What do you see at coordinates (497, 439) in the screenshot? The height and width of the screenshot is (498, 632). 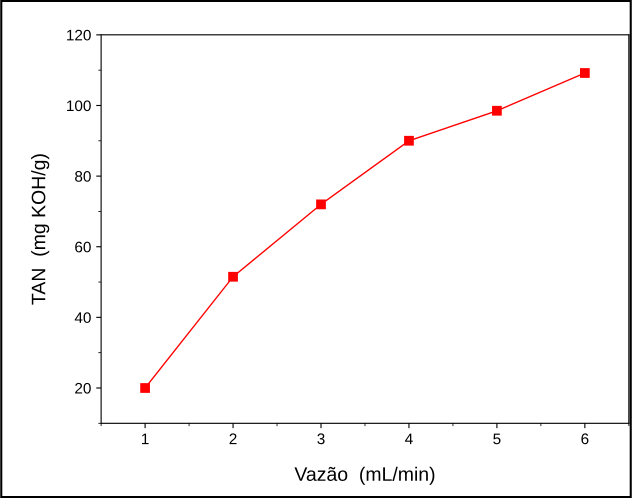 I see `x-tick-label: 5` at bounding box center [497, 439].